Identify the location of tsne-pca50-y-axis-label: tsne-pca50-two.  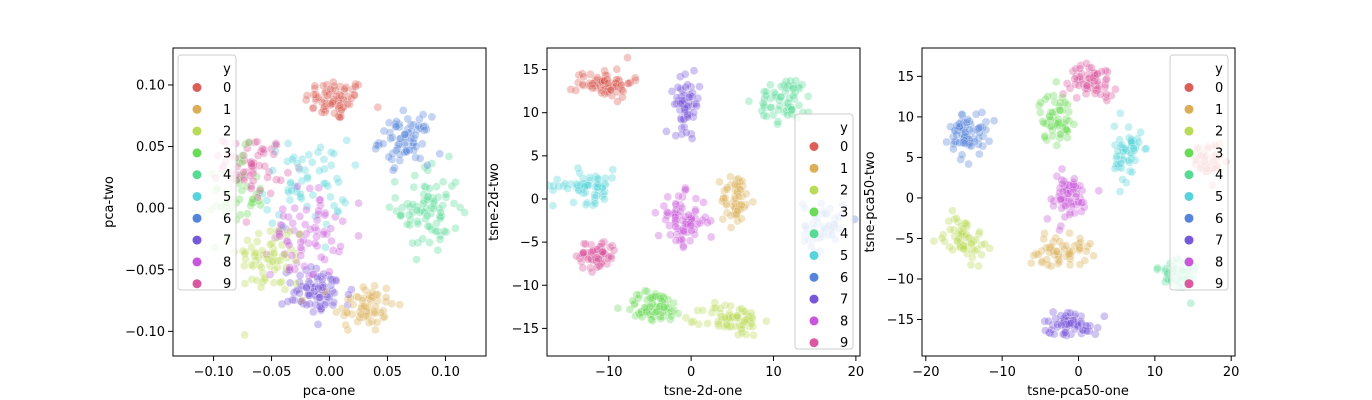
(870, 201).